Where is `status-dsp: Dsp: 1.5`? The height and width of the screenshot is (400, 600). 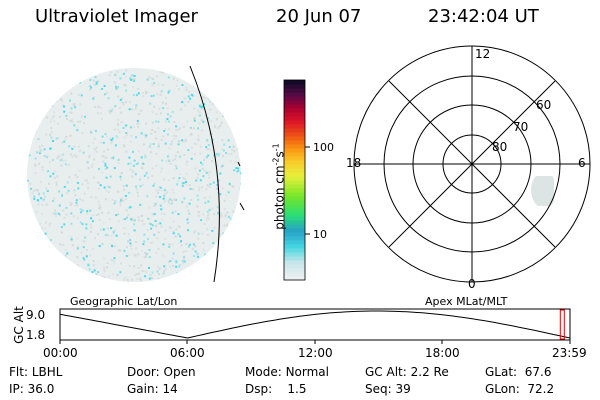
status-dsp: Dsp: 1.5 is located at coordinates (276, 389).